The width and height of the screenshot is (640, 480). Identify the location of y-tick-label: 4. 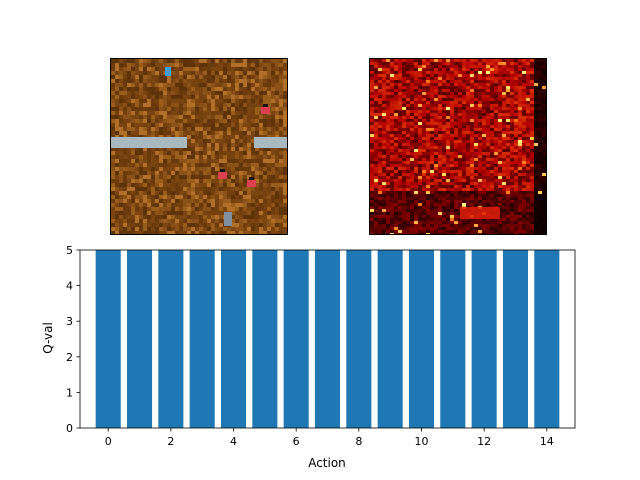
(69, 286).